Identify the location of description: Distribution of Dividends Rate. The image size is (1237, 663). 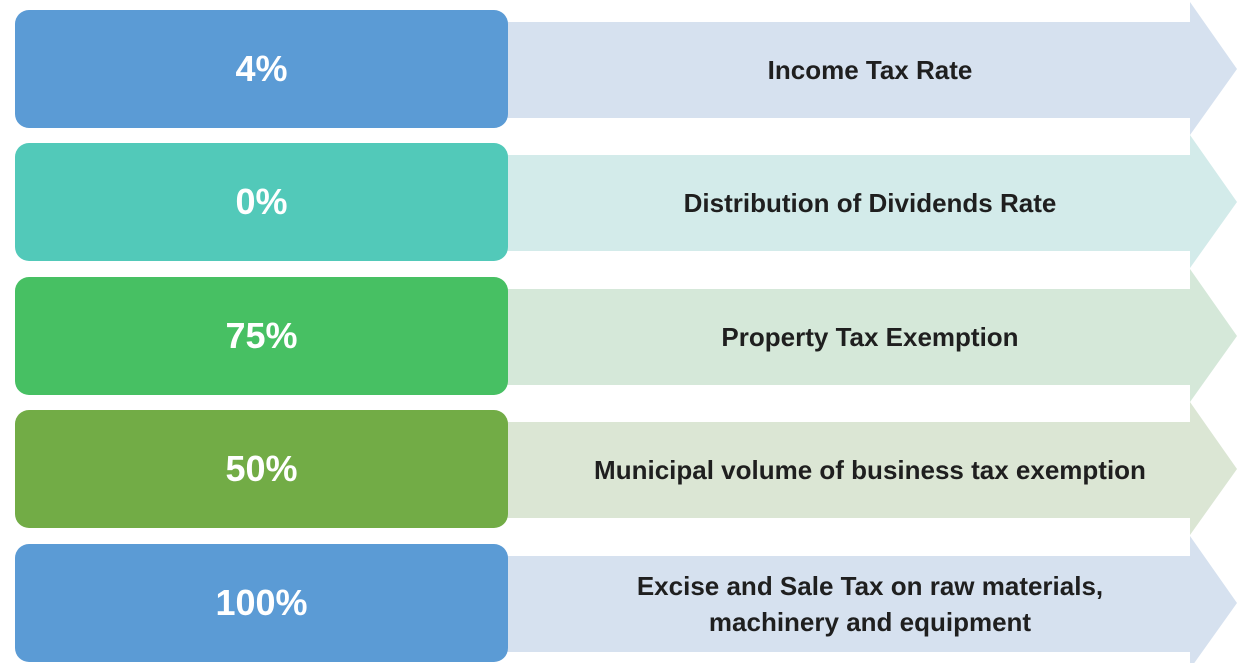
(870, 203).